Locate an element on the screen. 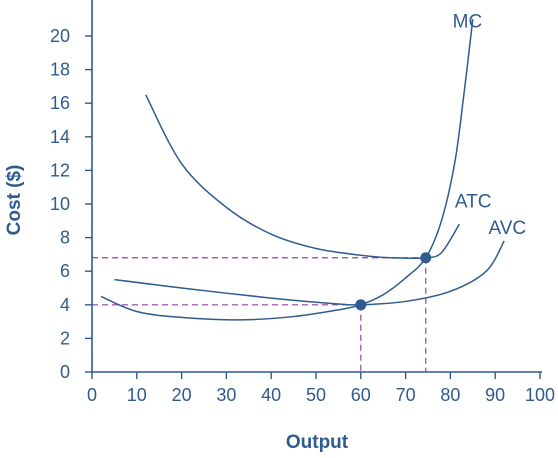 Image resolution: width=558 pixels, height=458 pixels. y-tick-label: 8 is located at coordinates (65, 238).